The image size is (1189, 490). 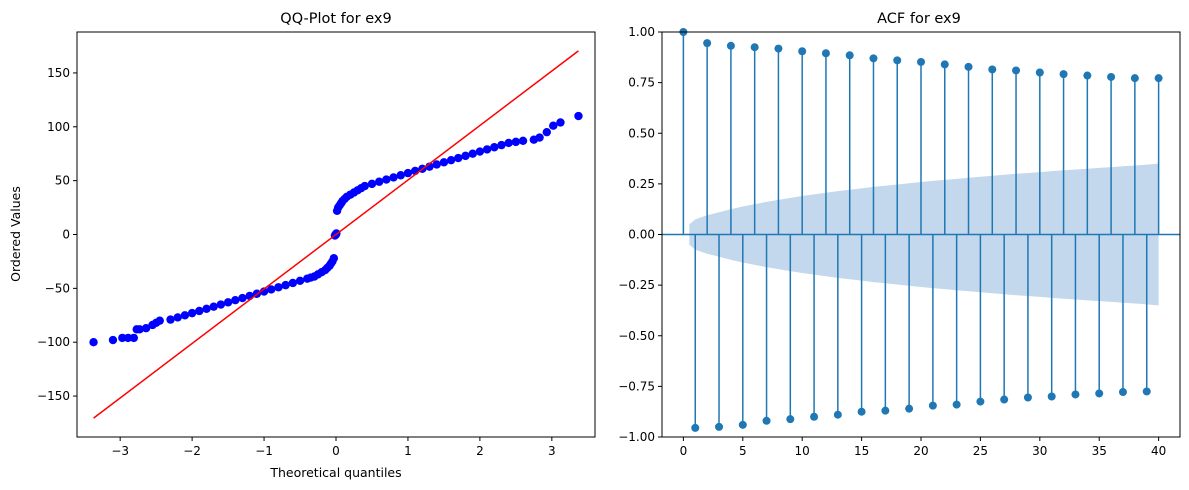 What do you see at coordinates (335, 19) in the screenshot?
I see `qq-plot-title: QQ-Plot for ex9` at bounding box center [335, 19].